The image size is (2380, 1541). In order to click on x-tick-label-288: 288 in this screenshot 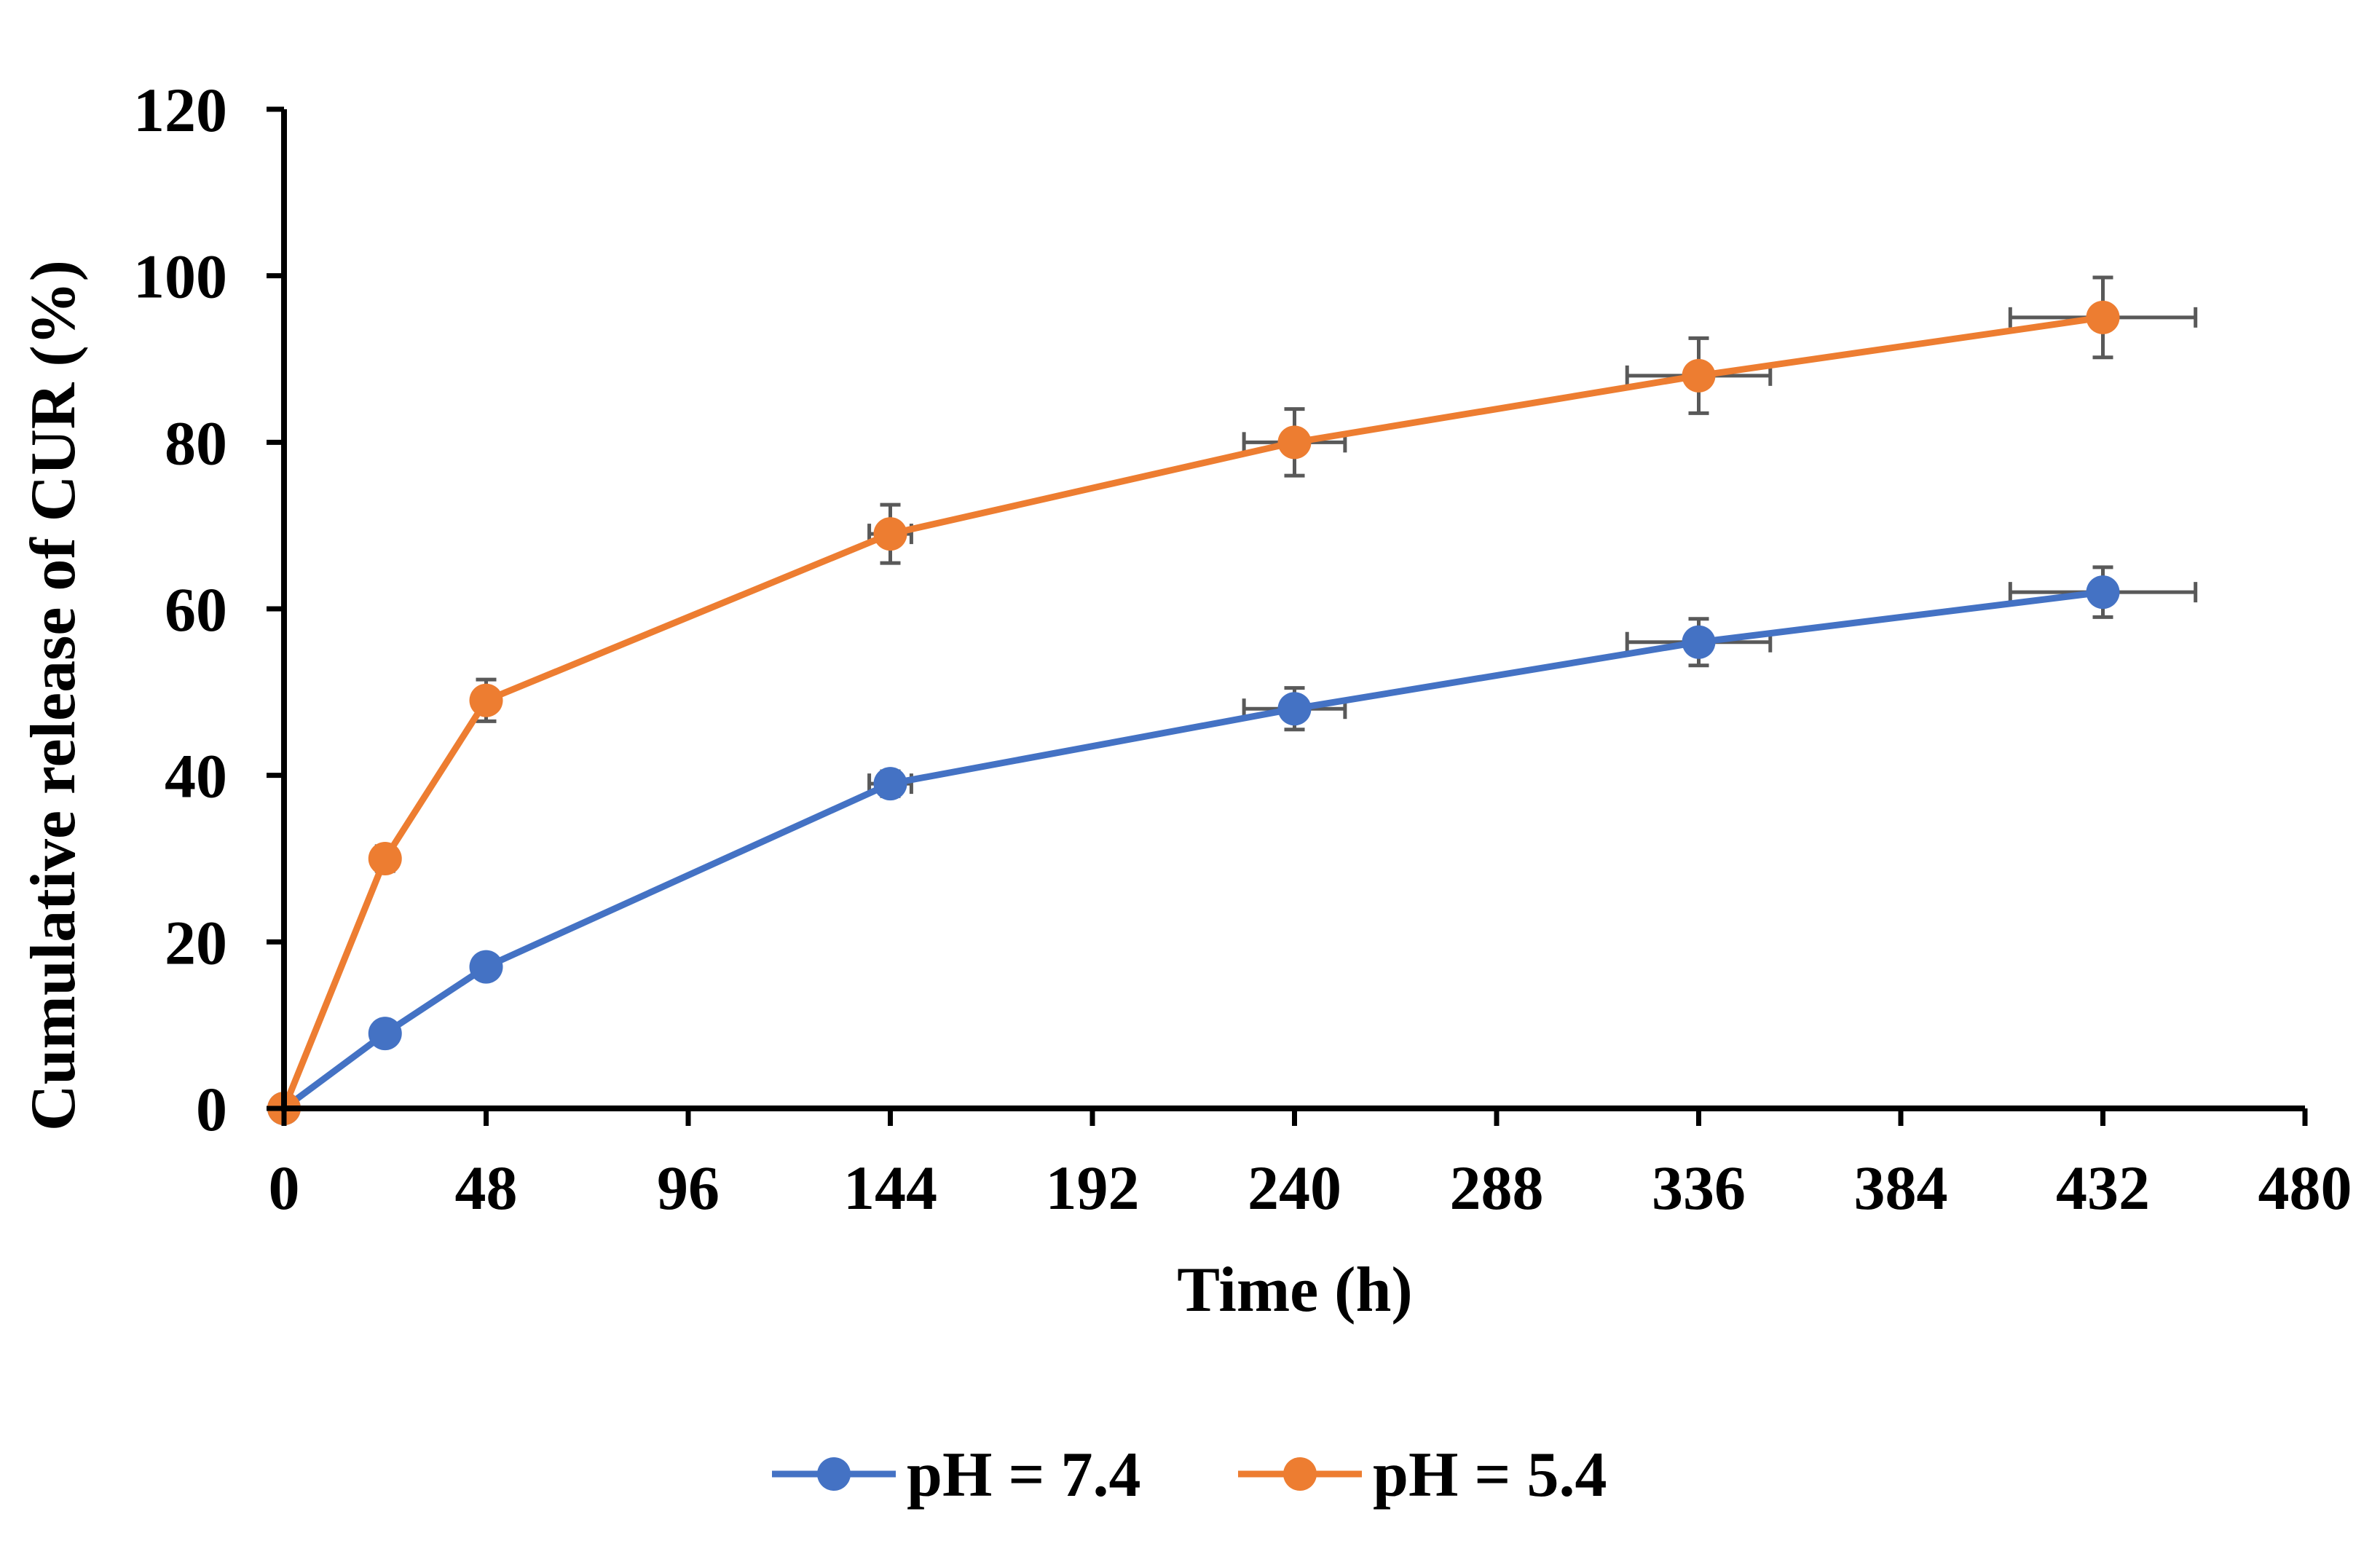, I will do `click(1497, 1188)`.